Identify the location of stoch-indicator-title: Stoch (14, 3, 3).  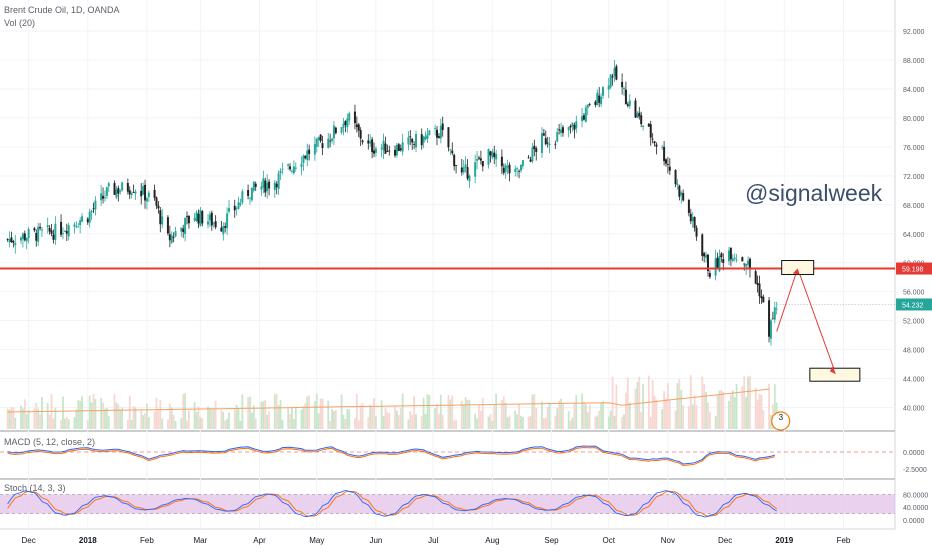
(35, 488).